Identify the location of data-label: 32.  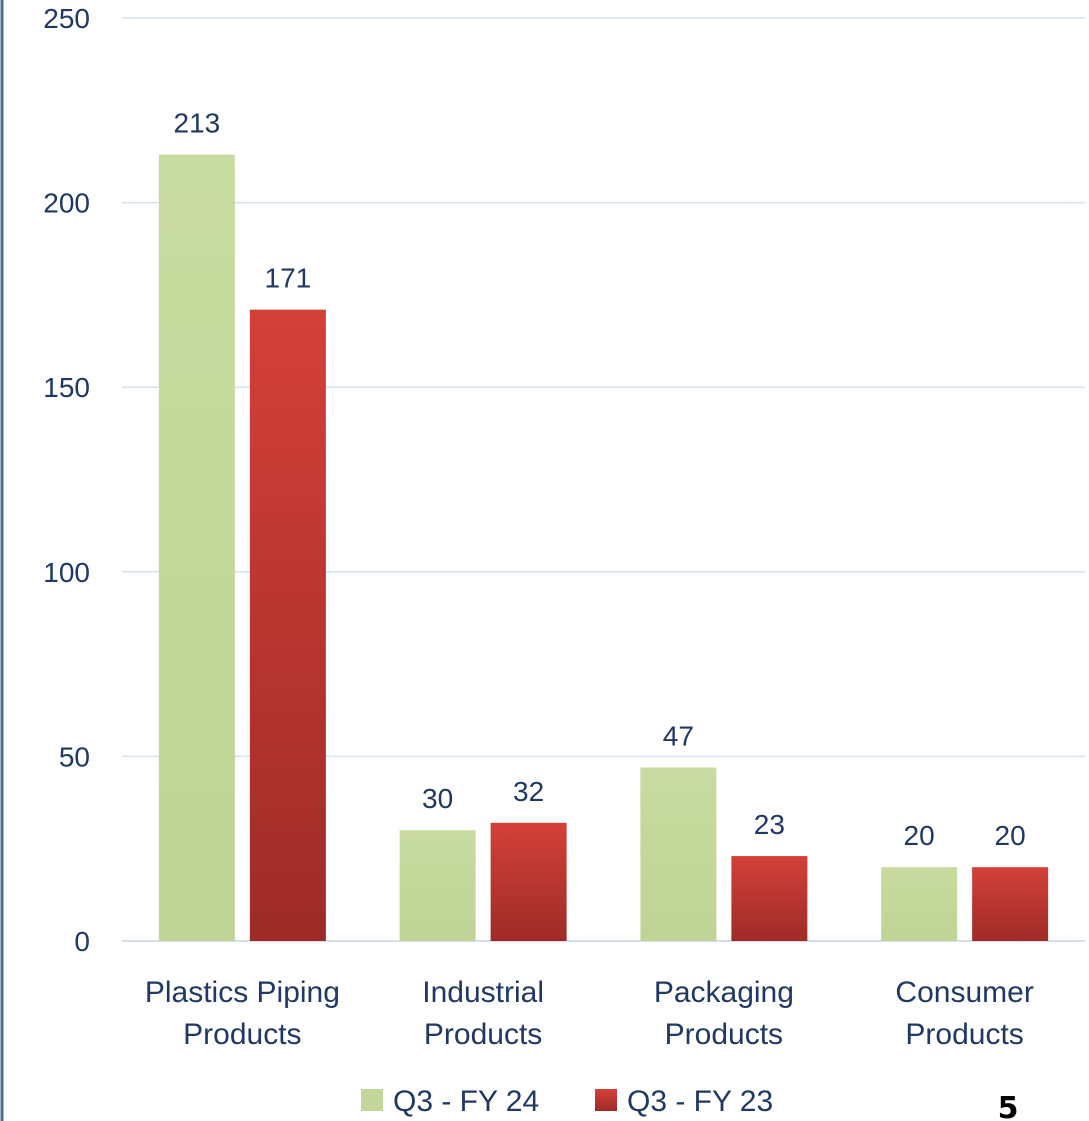
(528, 791).